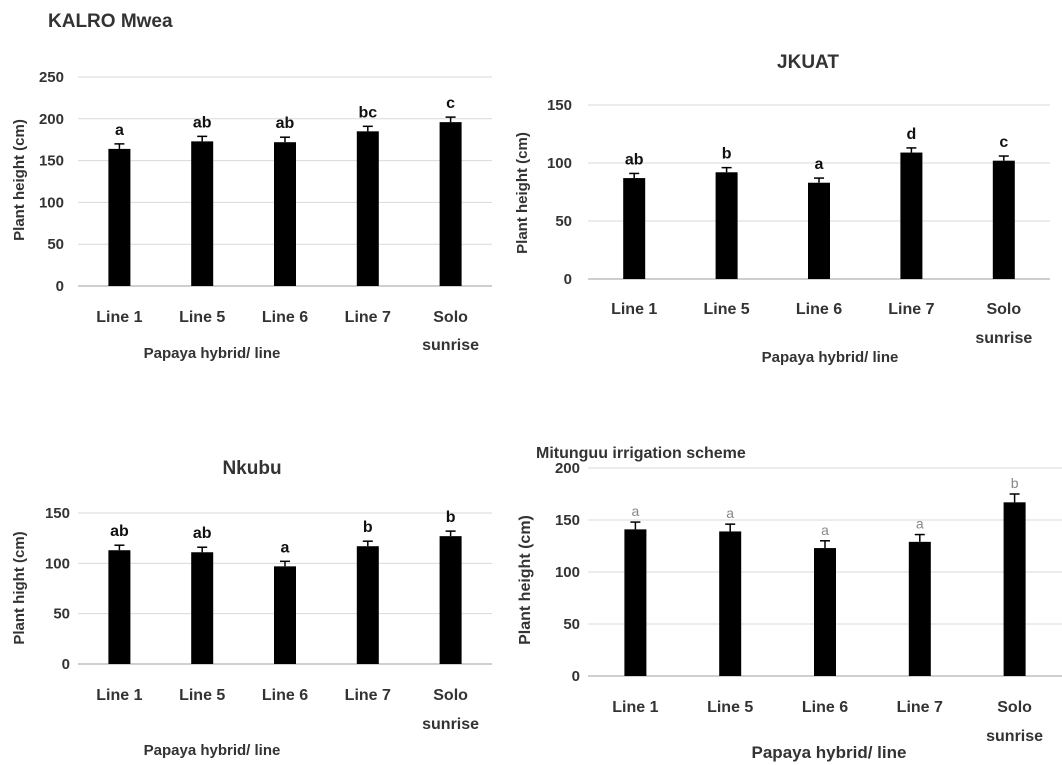 Image resolution: width=1062 pixels, height=765 pixels. Describe the element at coordinates (912, 134) in the screenshot. I see `significance-letter: d` at that location.